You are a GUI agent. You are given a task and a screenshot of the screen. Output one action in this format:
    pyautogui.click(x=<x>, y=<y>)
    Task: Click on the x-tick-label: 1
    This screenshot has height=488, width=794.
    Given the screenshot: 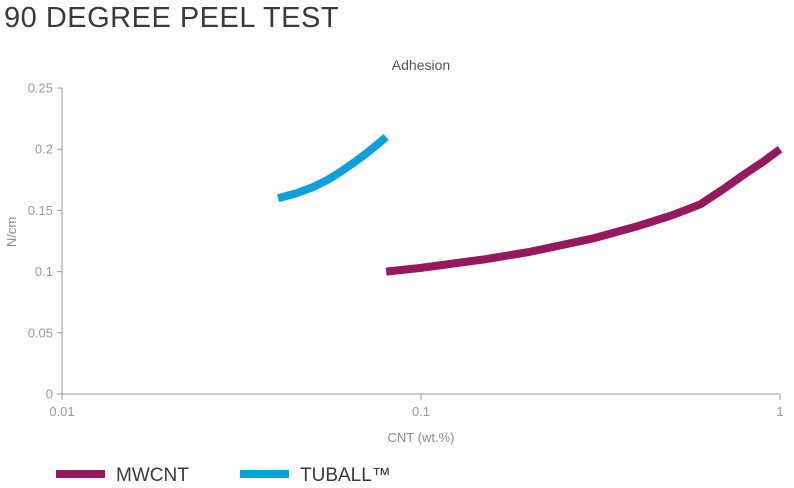 What is the action you would take?
    pyautogui.click(x=779, y=411)
    